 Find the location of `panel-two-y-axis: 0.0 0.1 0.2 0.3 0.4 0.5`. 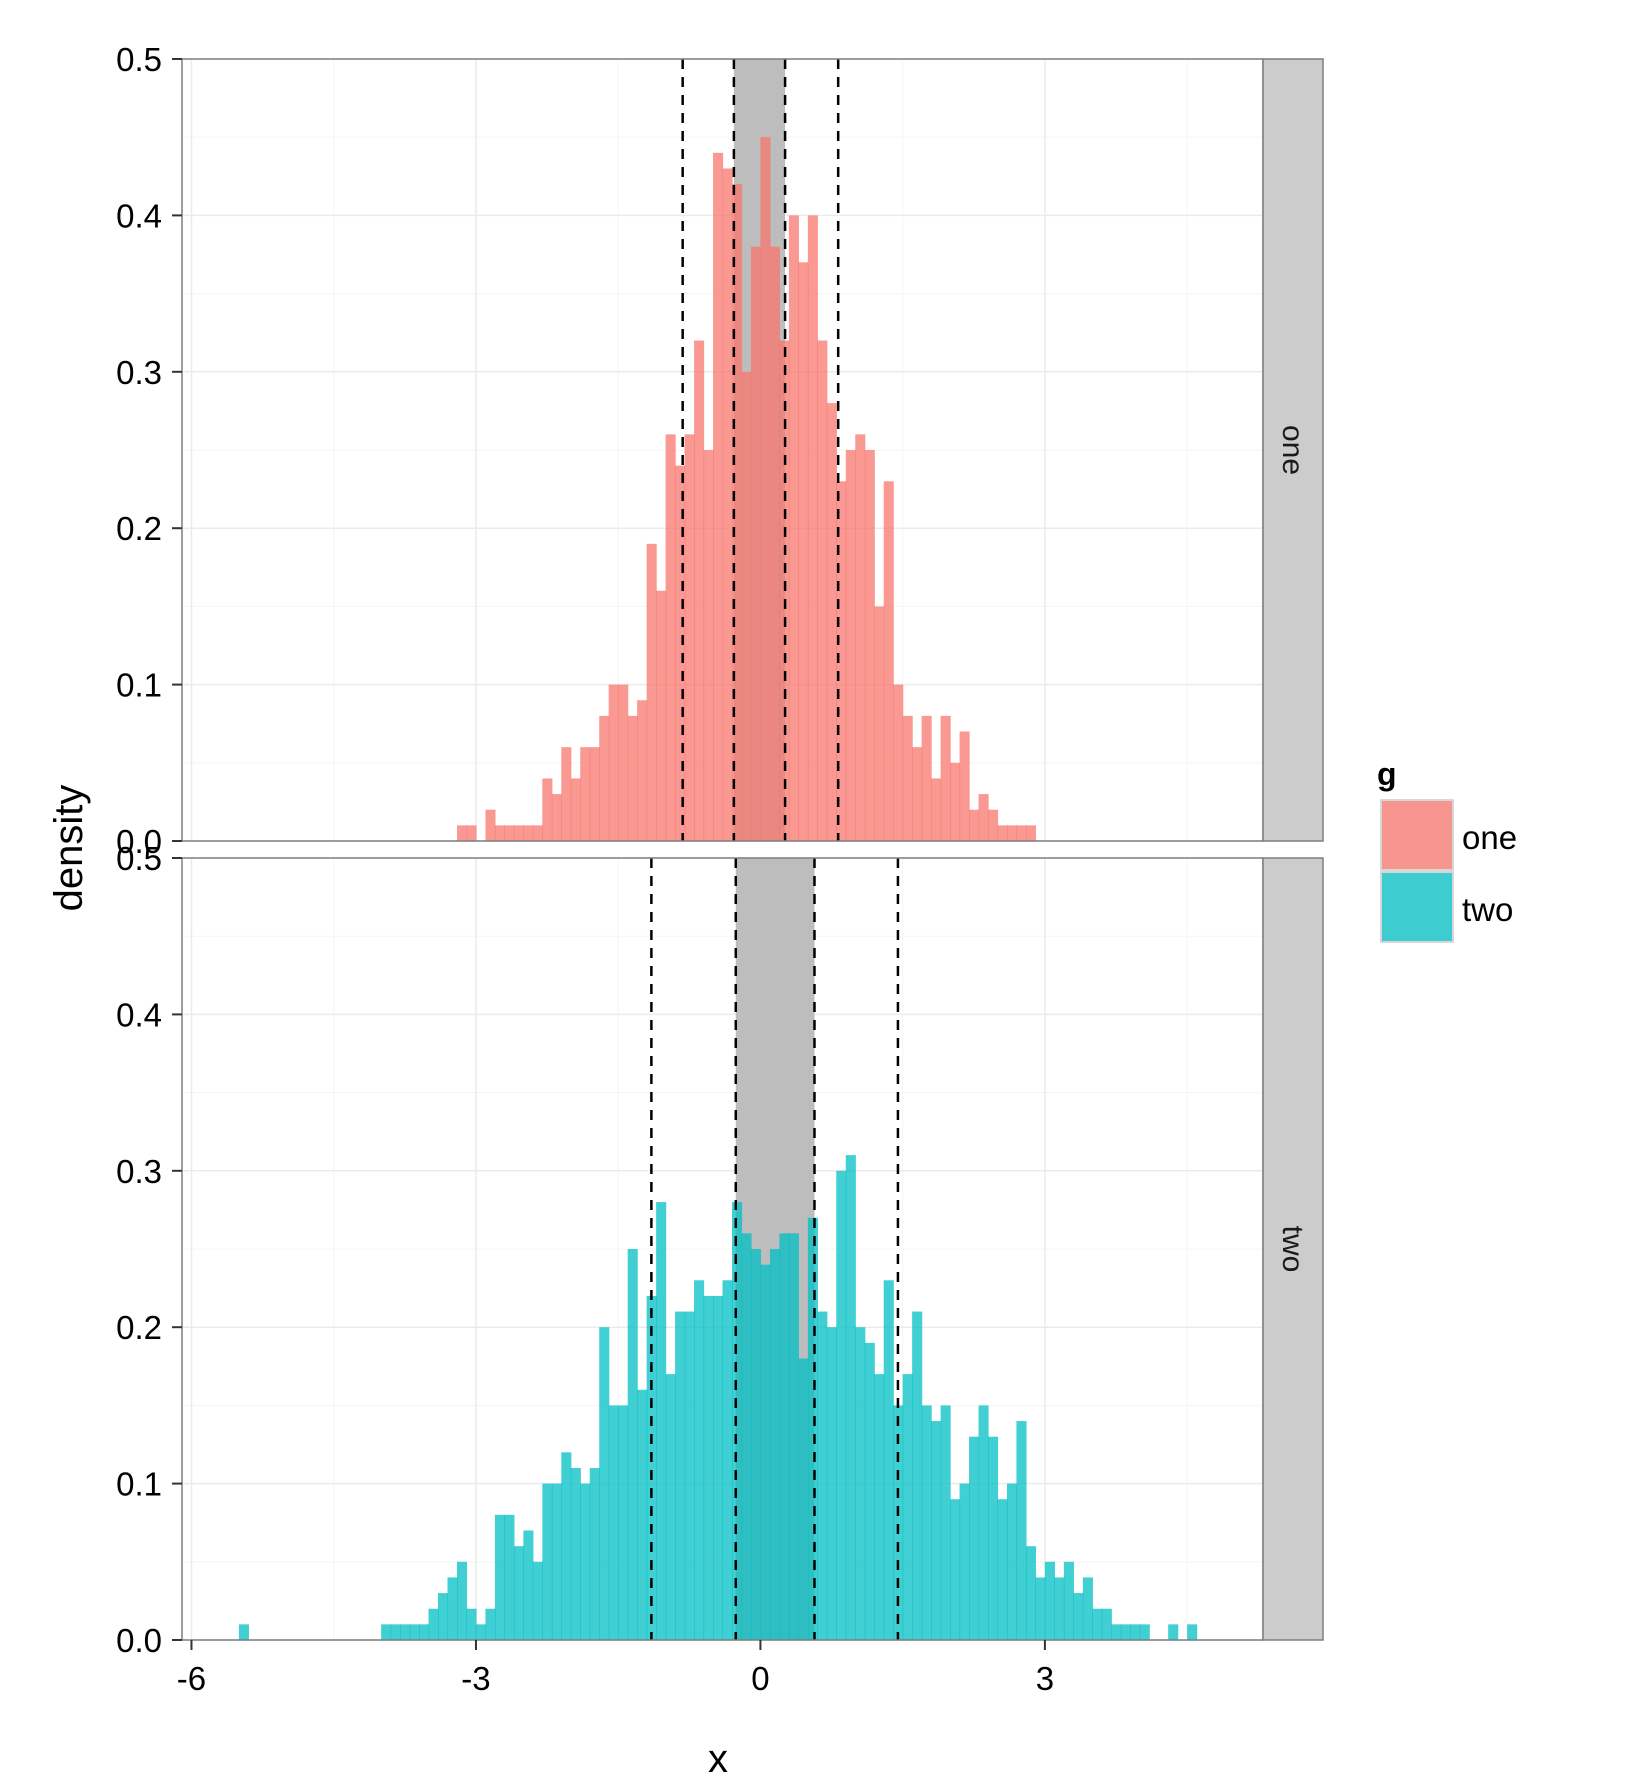

panel-two-y-axis: 0.0 0.1 0.2 0.3 0.4 0.5 is located at coordinates (149, 1249).